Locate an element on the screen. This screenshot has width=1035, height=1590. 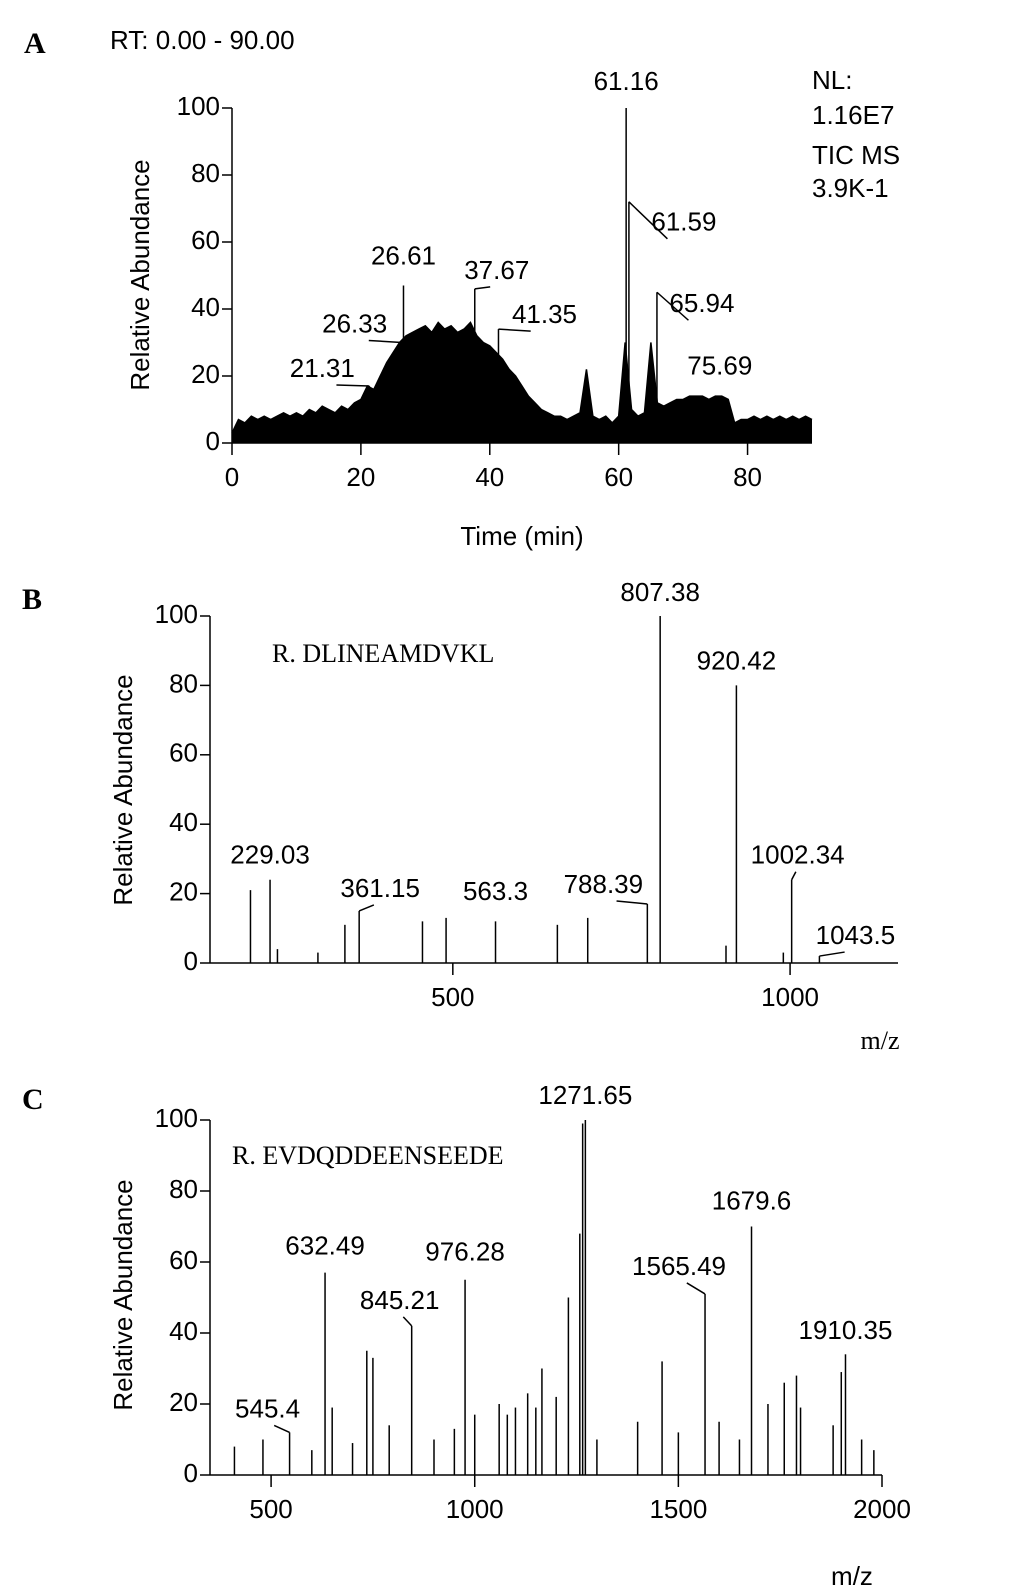
peak-label: 1271.65 is located at coordinates (585, 1095).